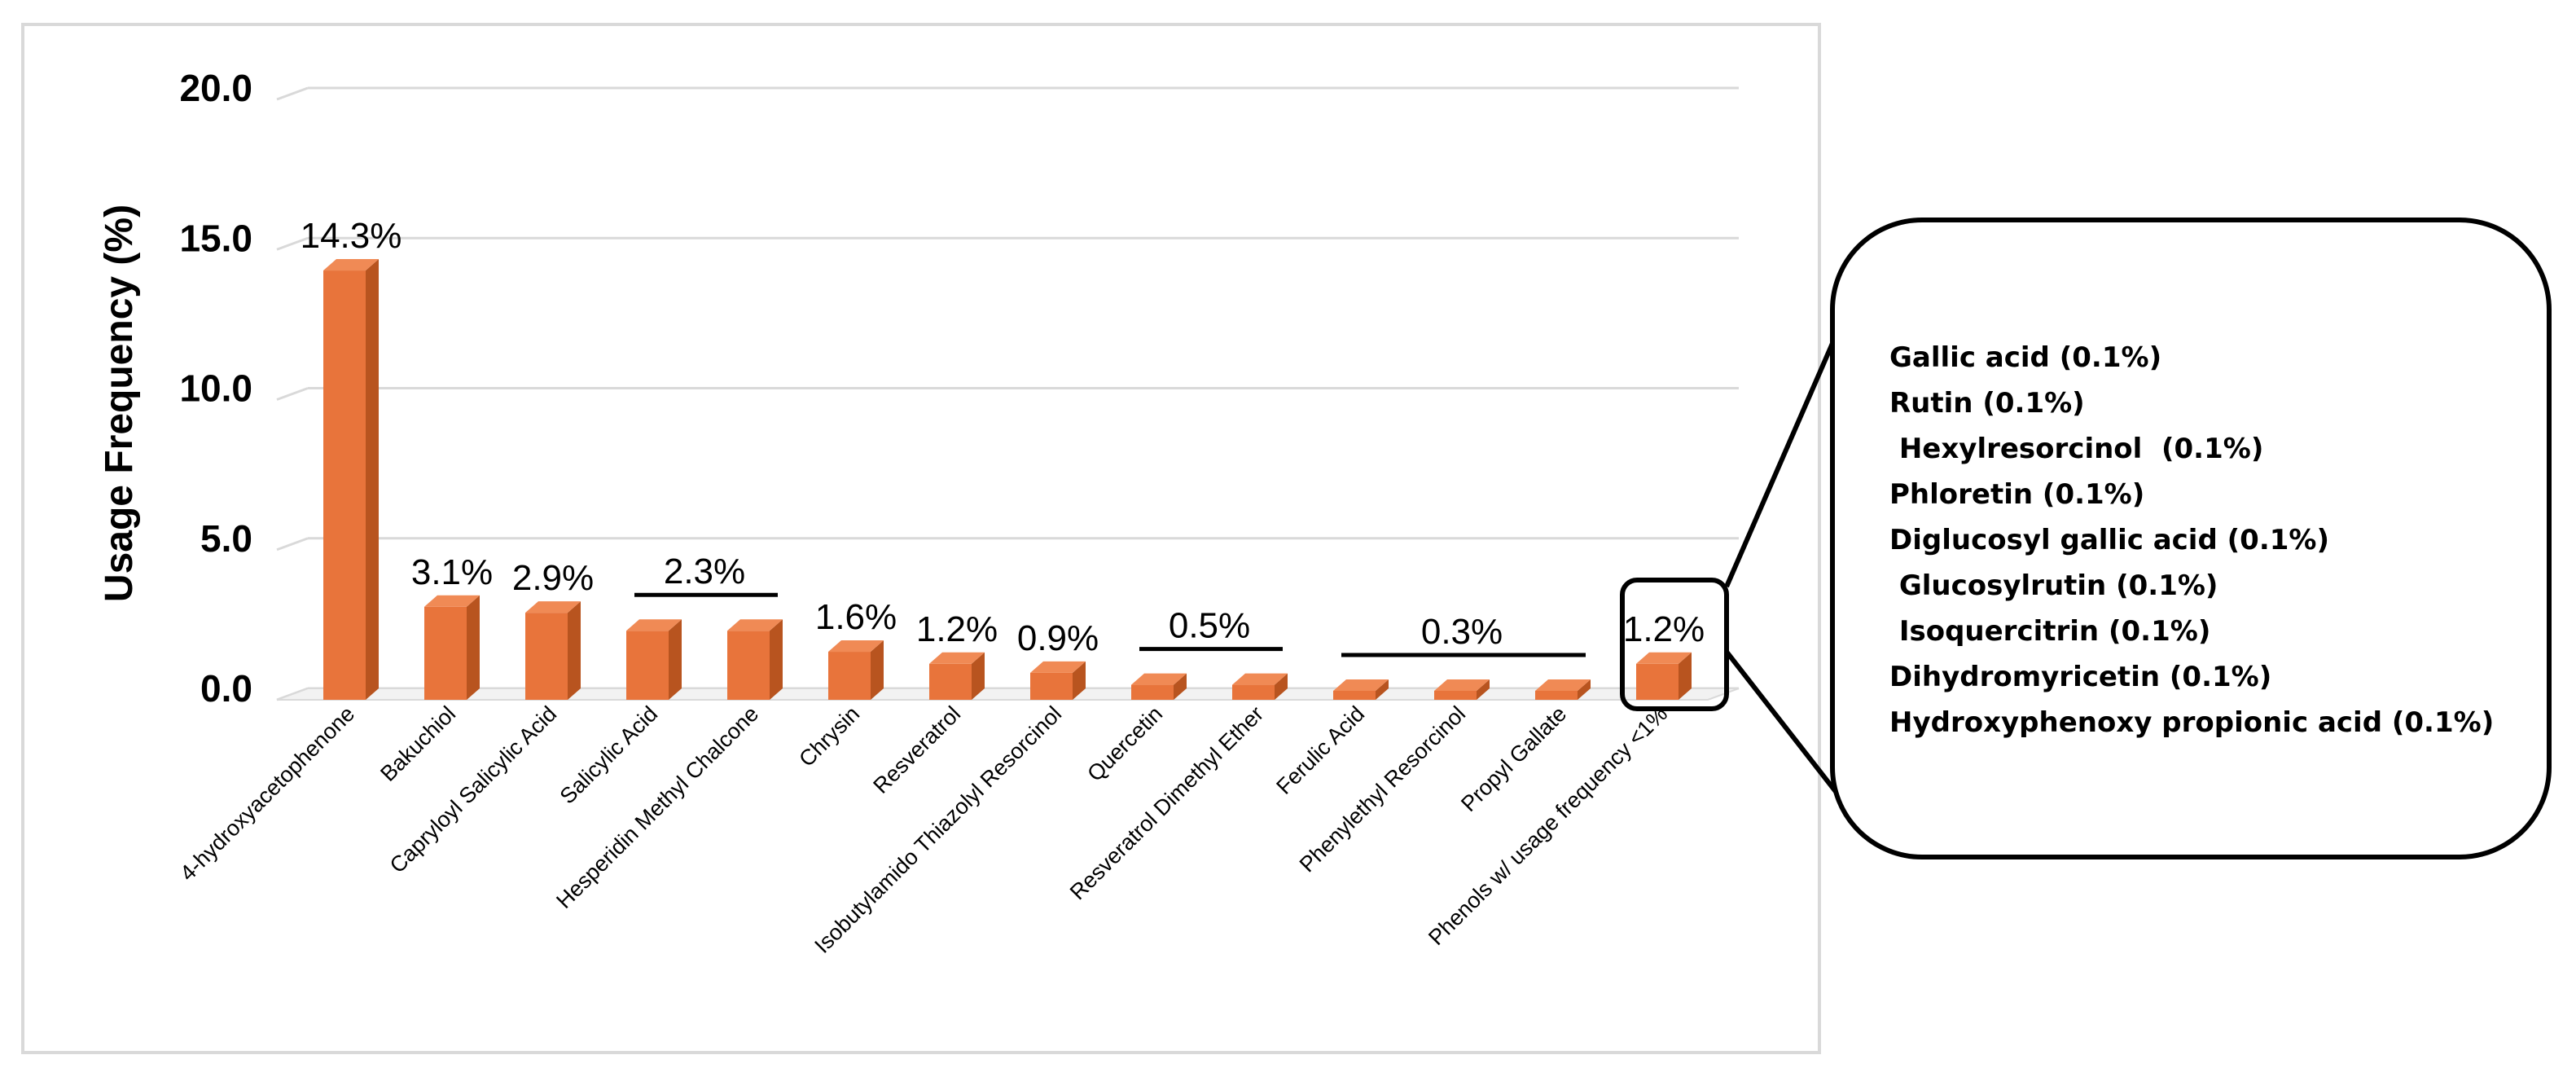 This screenshot has width=2576, height=1077. I want to click on y-tick-label: 20.0, so click(215, 88).